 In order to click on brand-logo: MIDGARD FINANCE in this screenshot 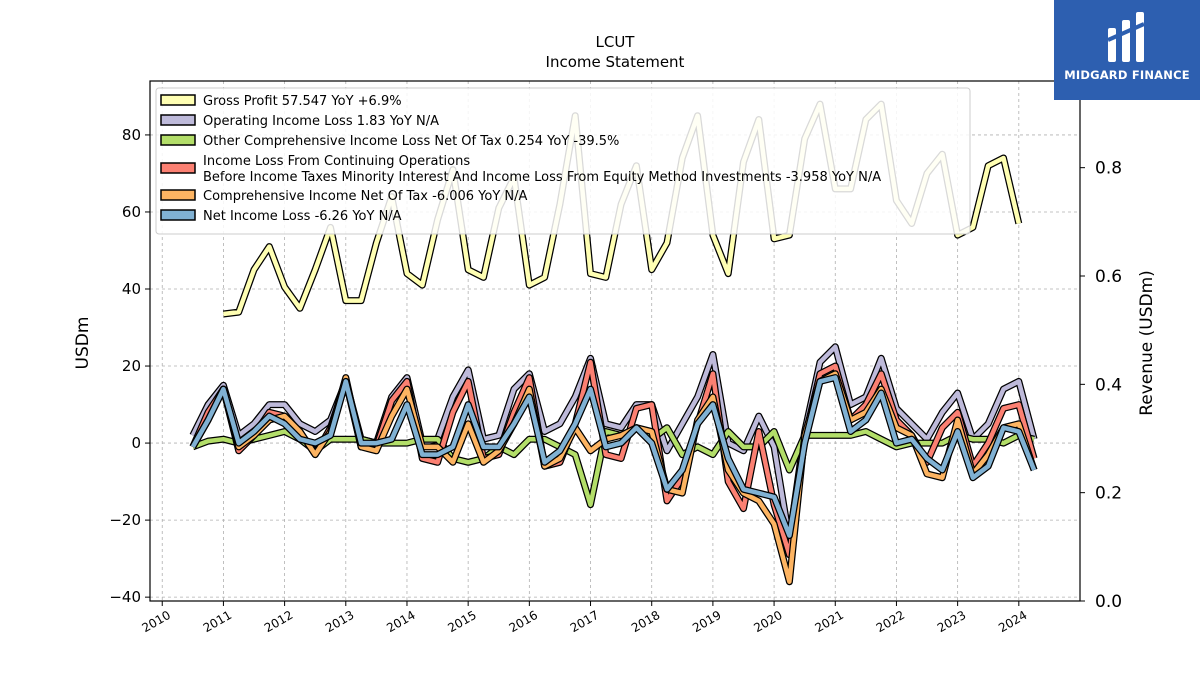, I will do `click(1127, 50)`.